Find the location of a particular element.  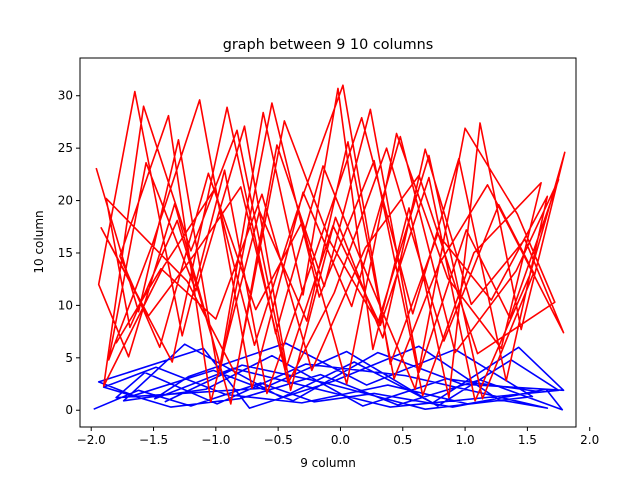

y-tick-label: 20 is located at coordinates (65, 201).